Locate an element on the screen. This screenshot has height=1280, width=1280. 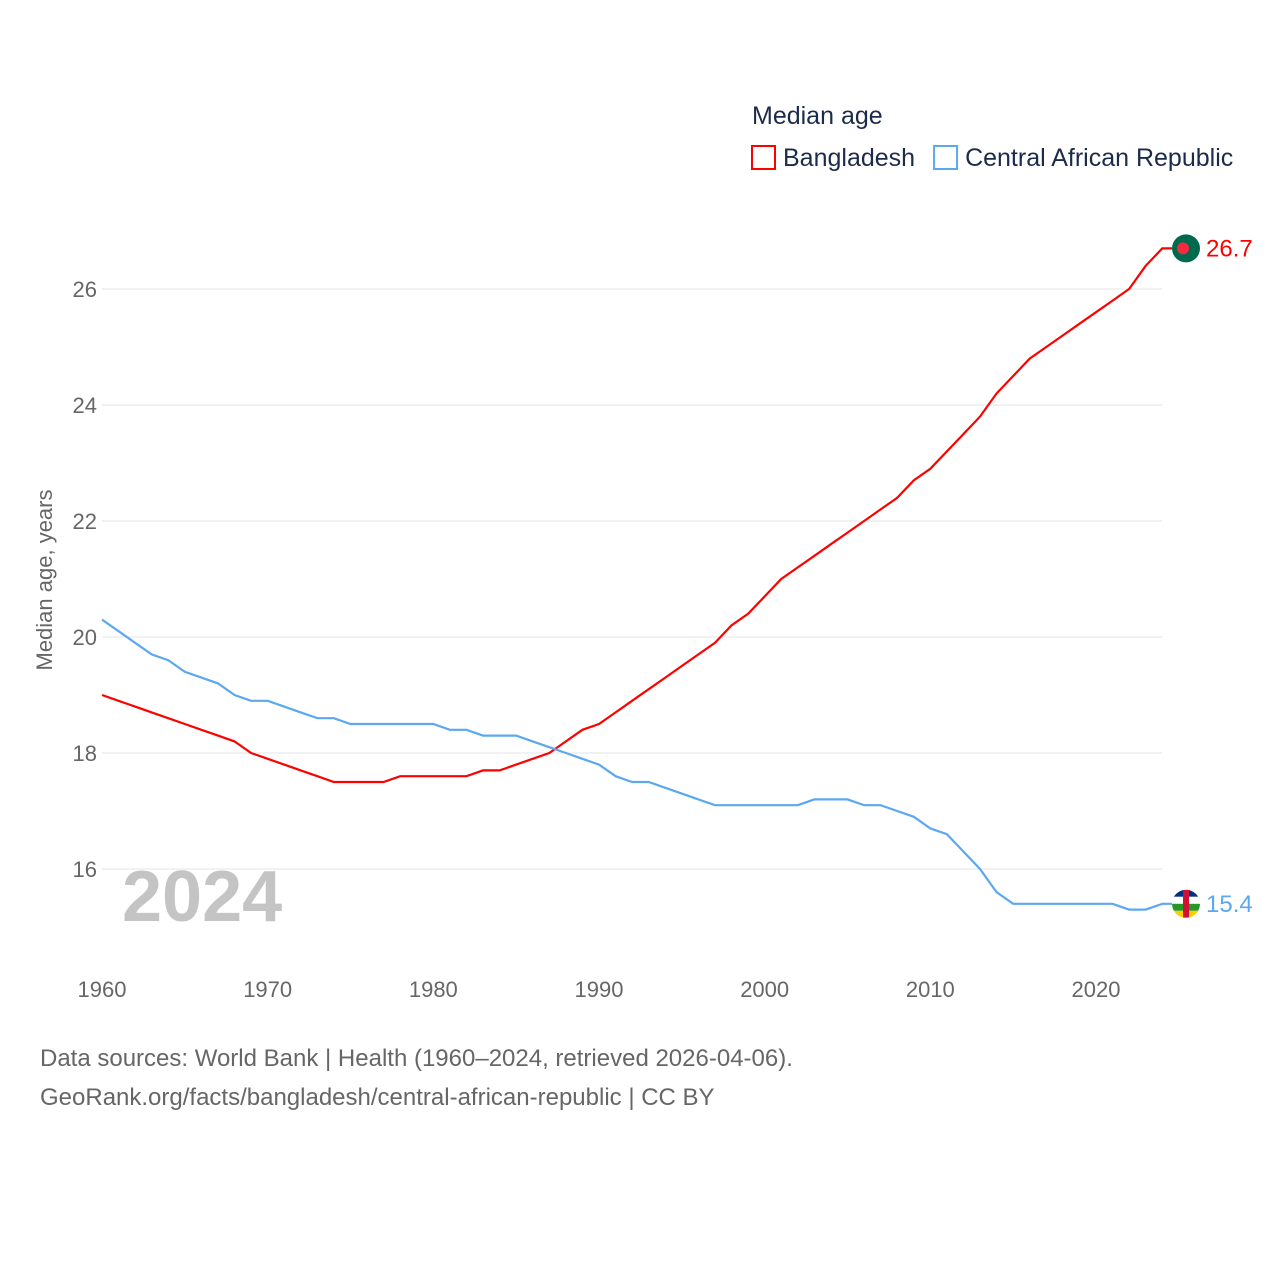
y-tick-label: 24 is located at coordinates (85, 405).